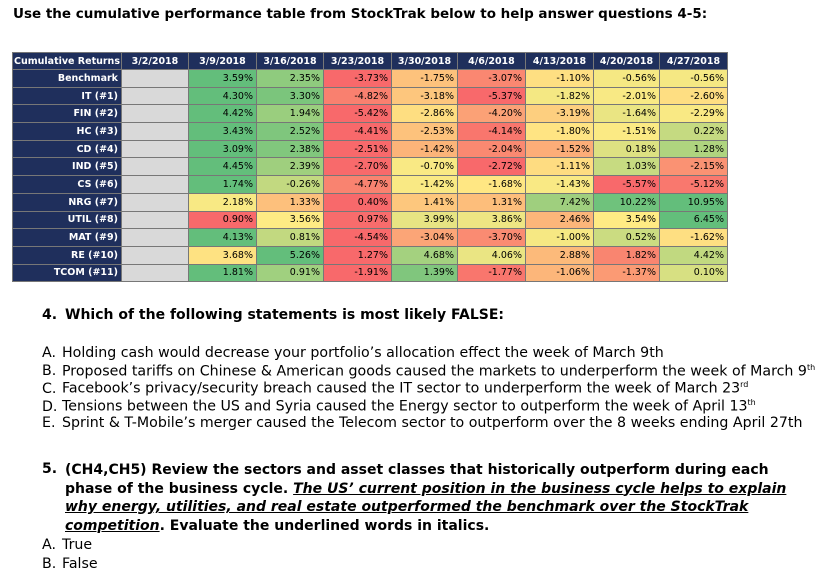 This screenshot has width=827, height=579. Describe the element at coordinates (67, 167) in the screenshot. I see `row-label: IND (#5)` at that location.